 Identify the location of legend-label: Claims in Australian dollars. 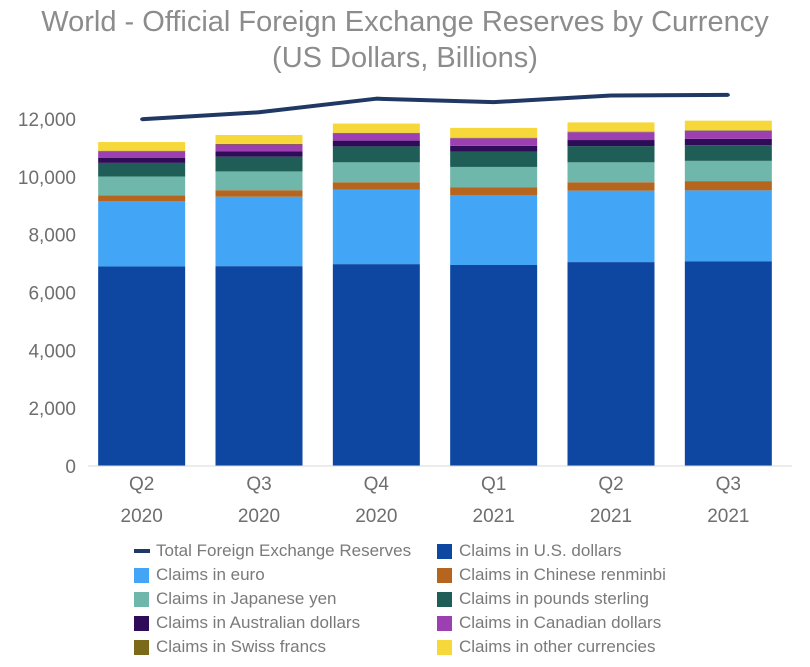
(258, 622).